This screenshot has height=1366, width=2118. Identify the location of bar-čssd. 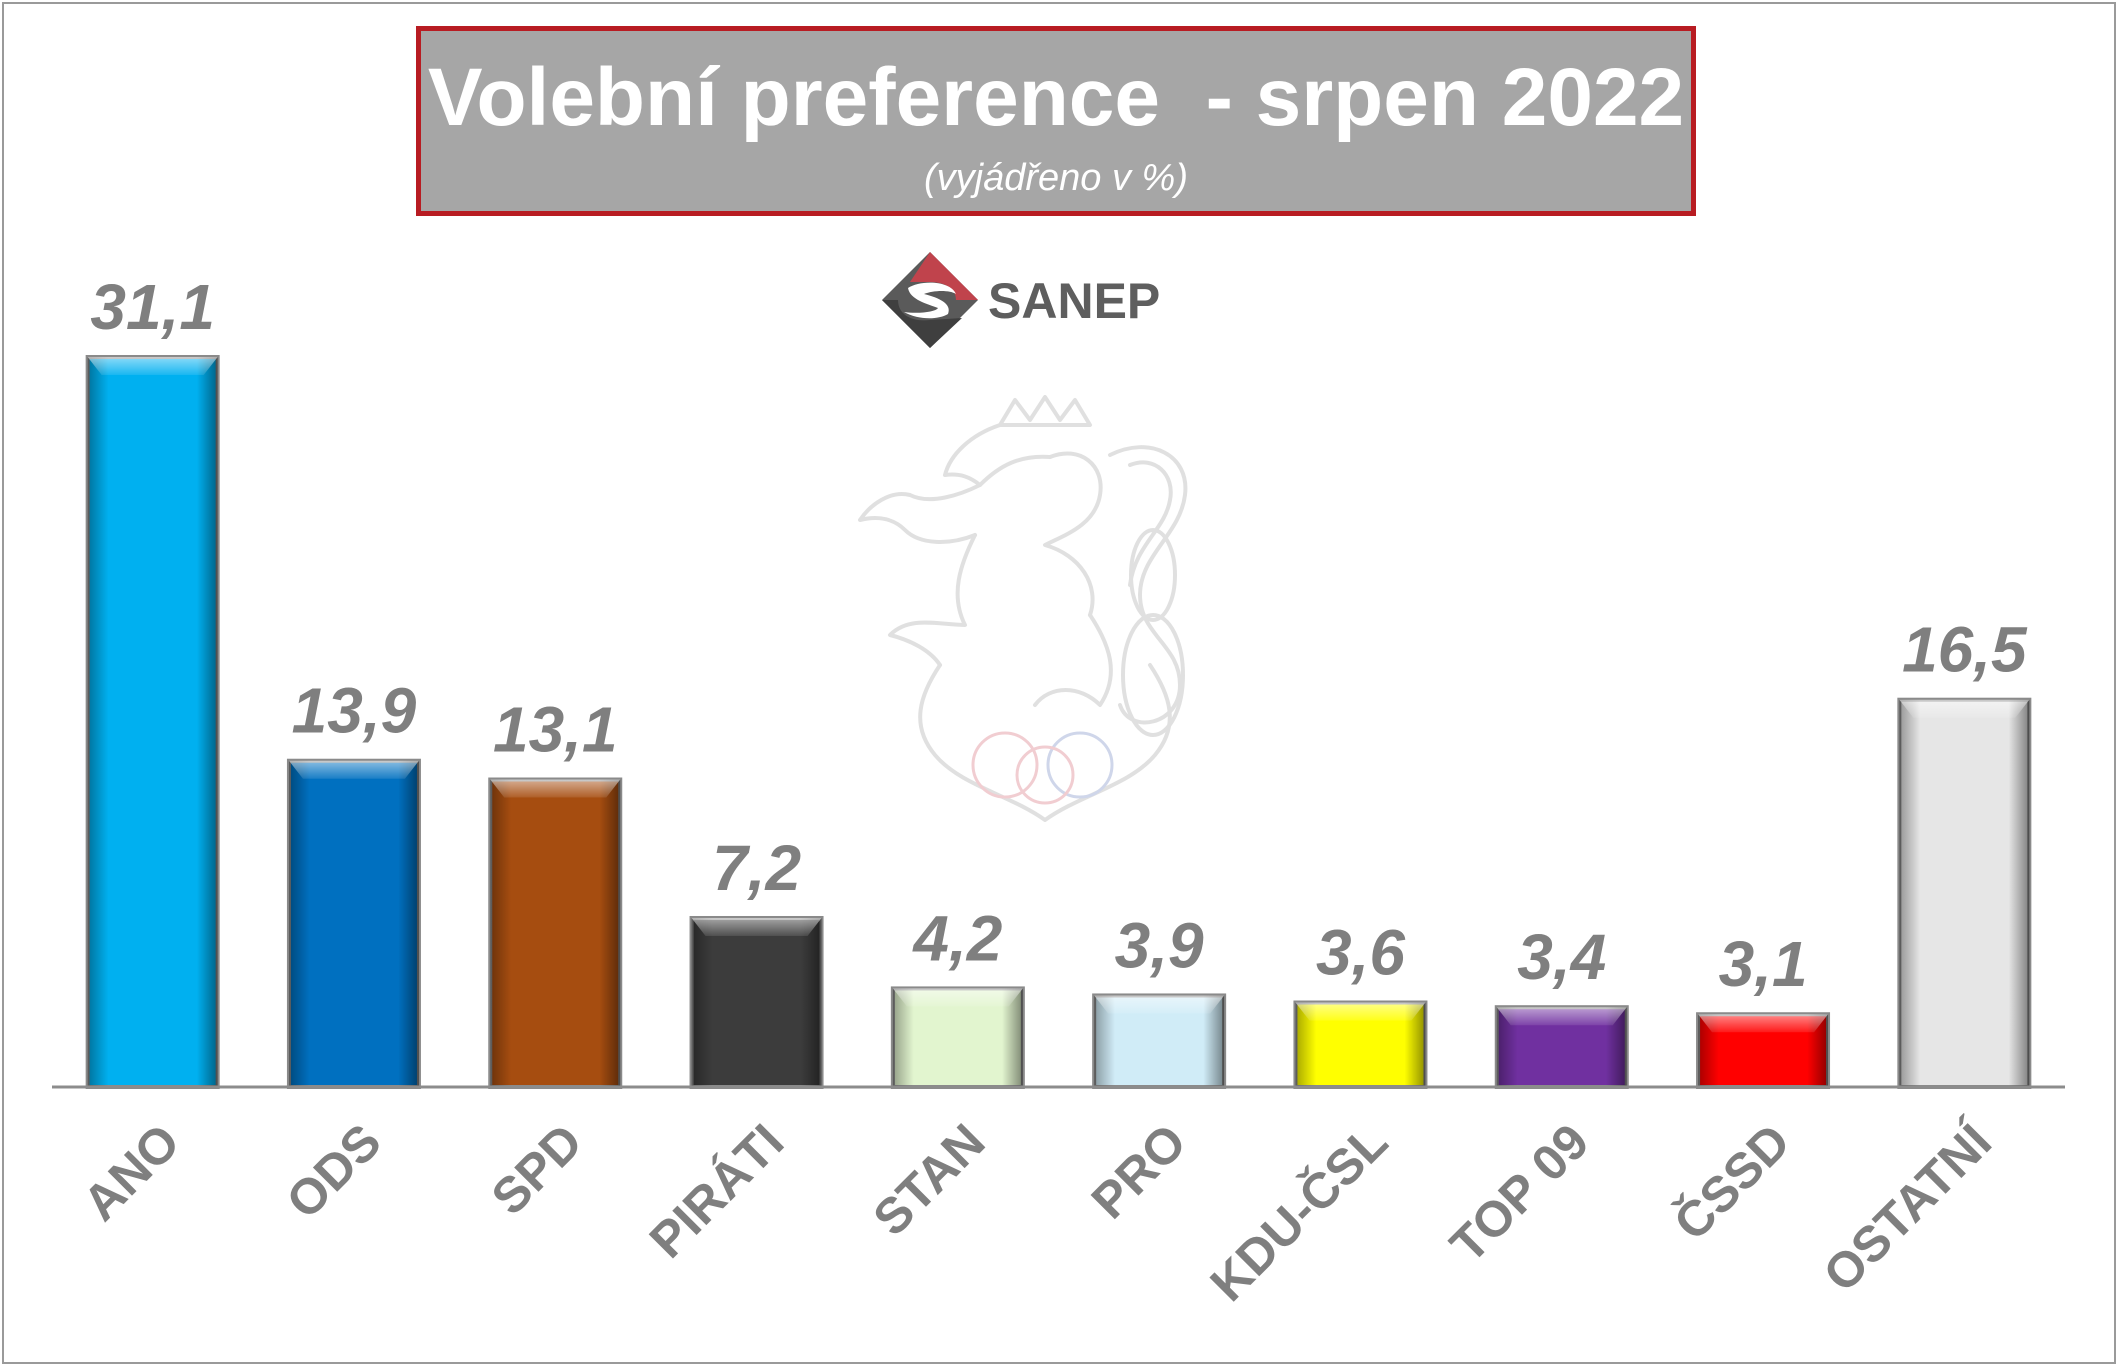
(1763, 1051).